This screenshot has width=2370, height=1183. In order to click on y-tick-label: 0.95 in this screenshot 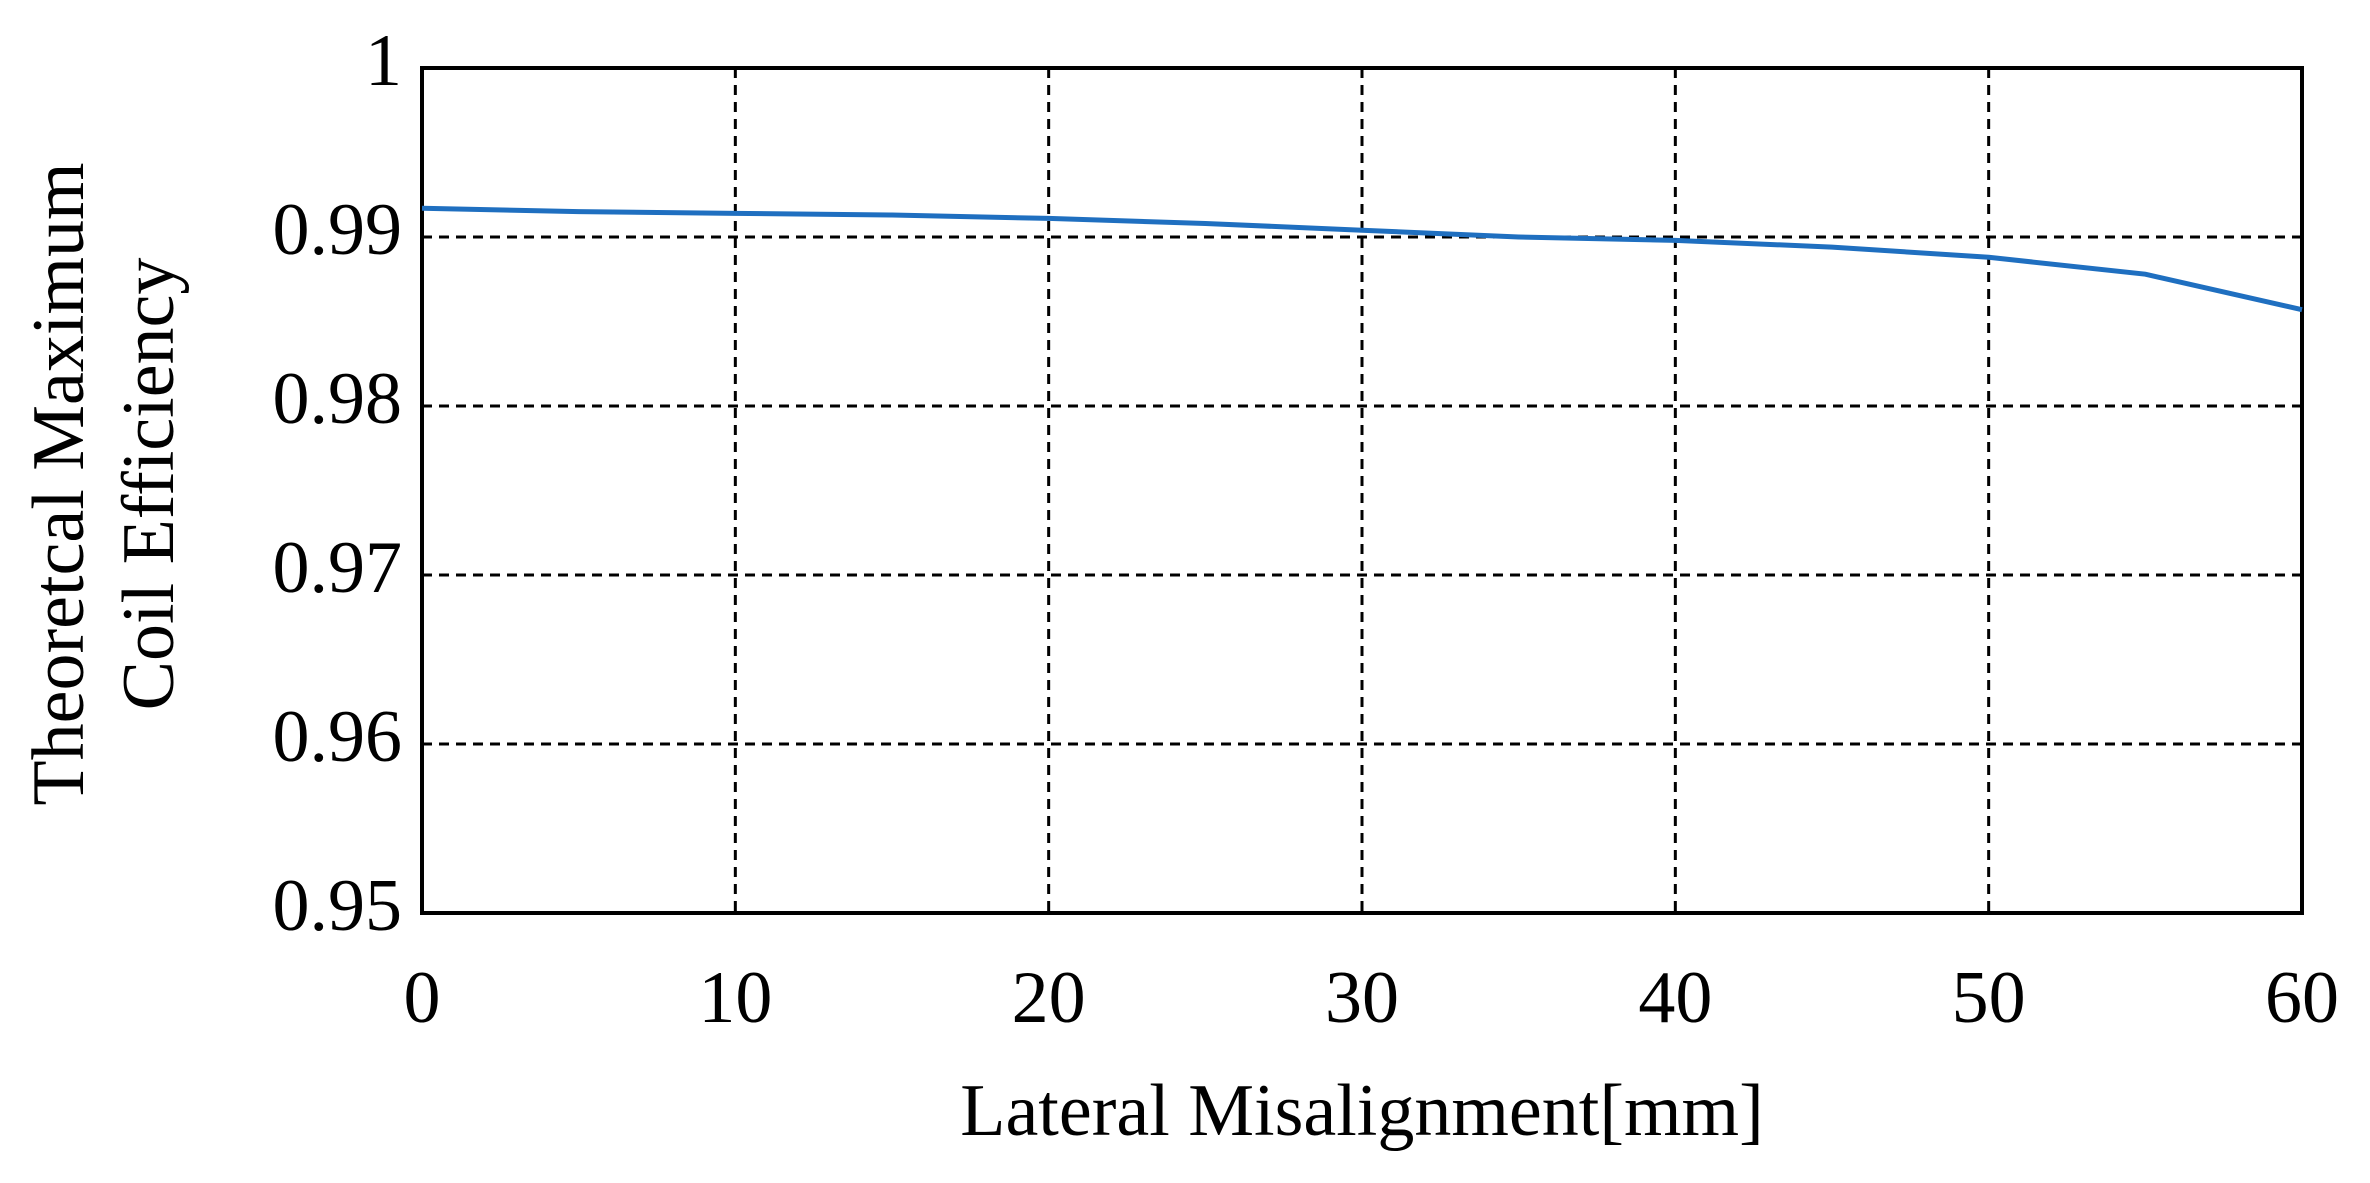, I will do `click(338, 906)`.